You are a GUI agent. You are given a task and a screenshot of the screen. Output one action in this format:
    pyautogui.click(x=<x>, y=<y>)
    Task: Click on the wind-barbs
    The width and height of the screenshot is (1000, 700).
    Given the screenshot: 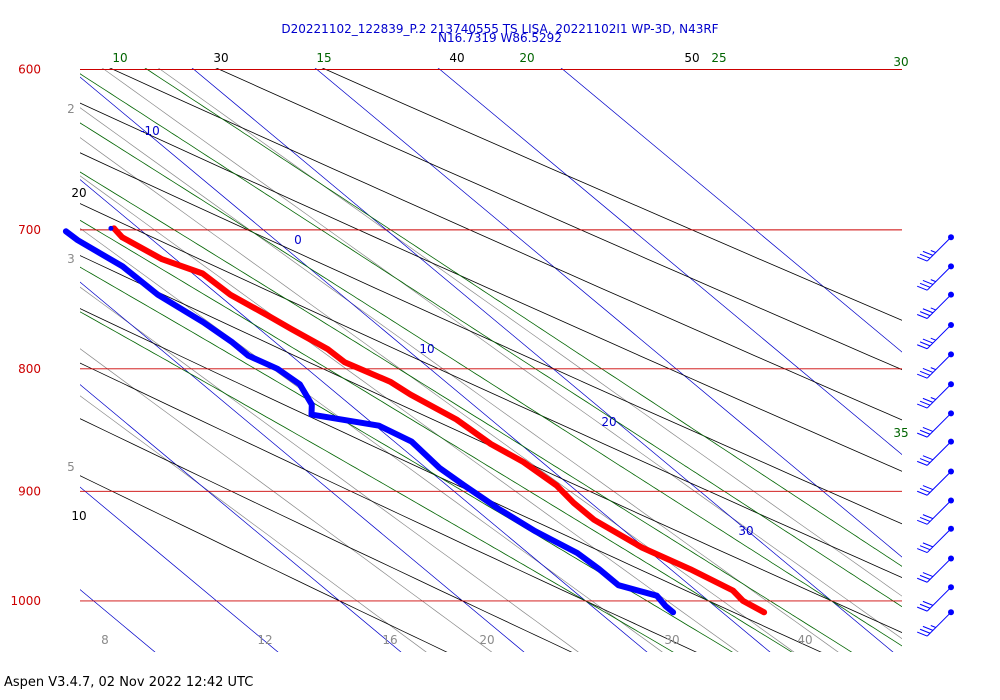 What is the action you would take?
    pyautogui.click(x=935, y=435)
    